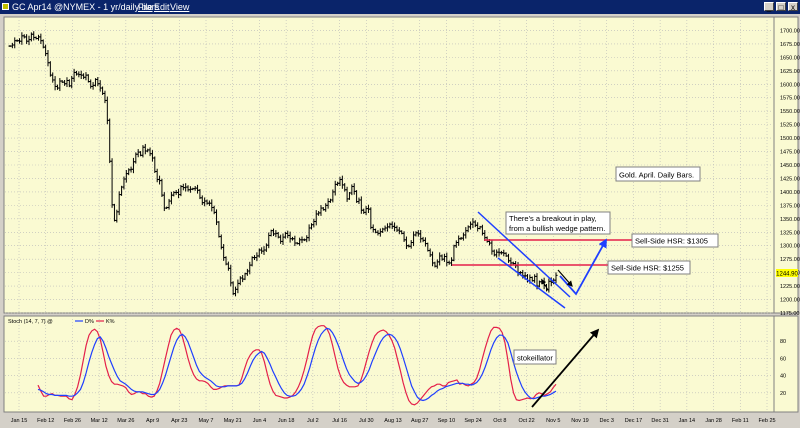 The height and width of the screenshot is (428, 800). Describe the element at coordinates (110, 322) in the screenshot. I see `legend-k-label: K%` at that location.